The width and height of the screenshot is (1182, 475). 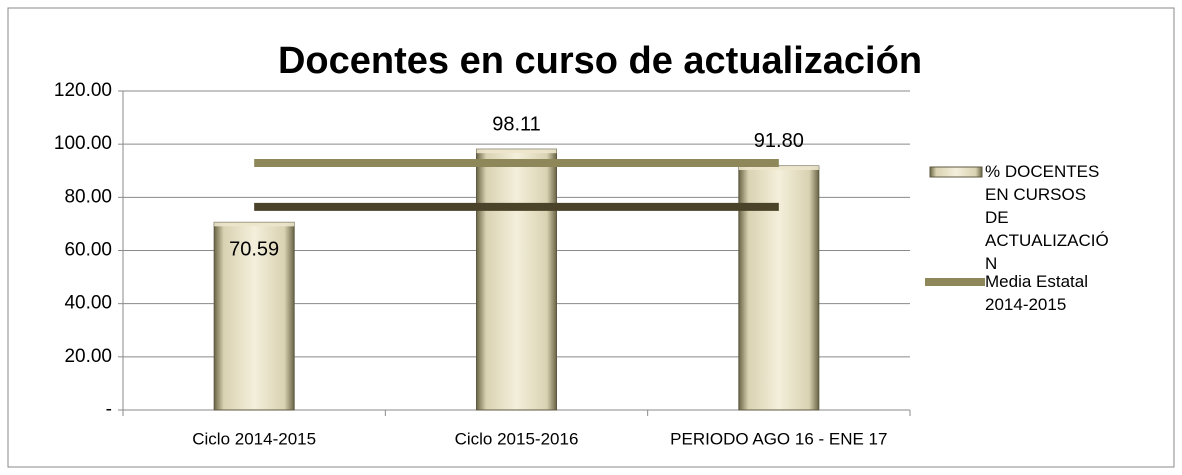 I want to click on y-tick-label: -, so click(x=109, y=409).